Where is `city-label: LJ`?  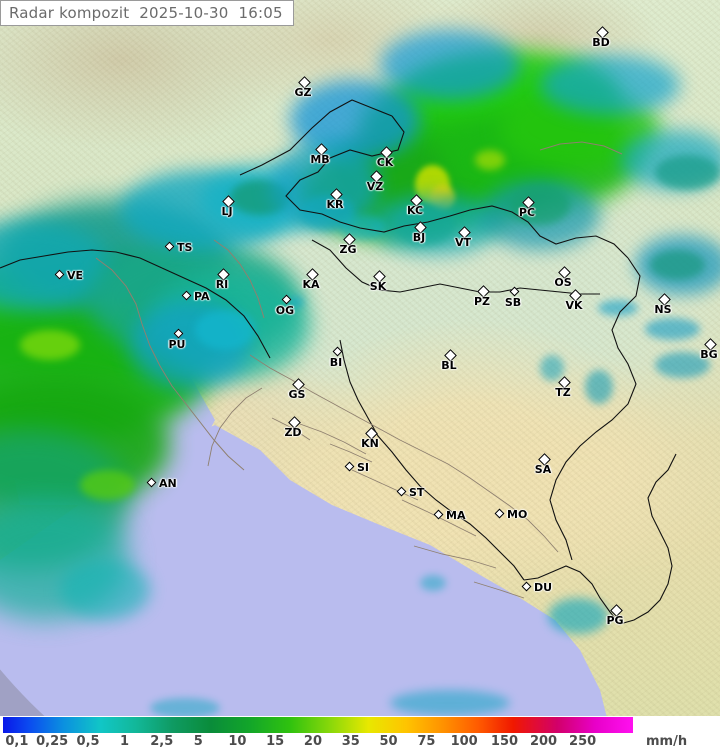
city-label: LJ is located at coordinates (227, 211).